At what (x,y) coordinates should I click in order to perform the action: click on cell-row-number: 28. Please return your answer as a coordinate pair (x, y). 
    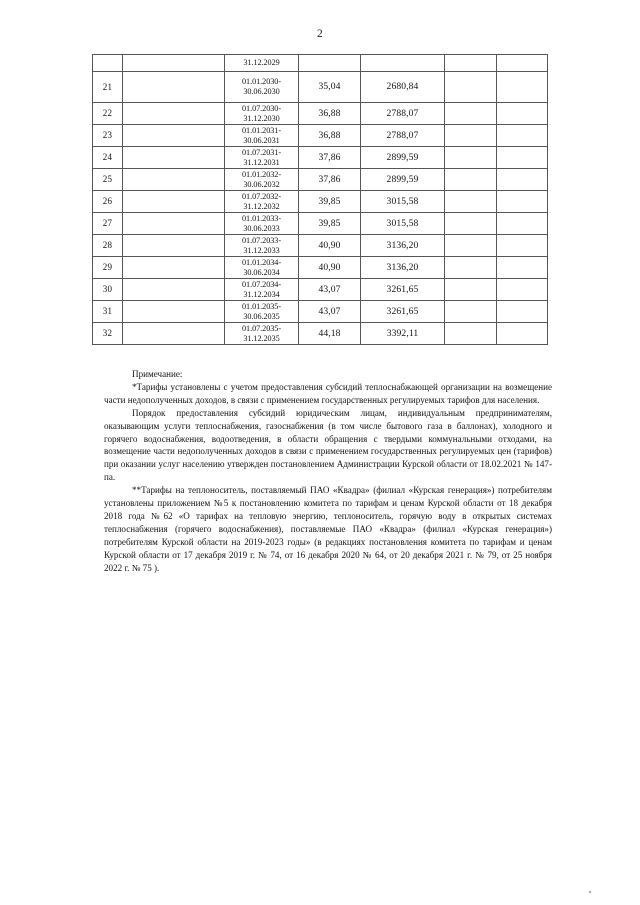
    Looking at the image, I should click on (107, 245).